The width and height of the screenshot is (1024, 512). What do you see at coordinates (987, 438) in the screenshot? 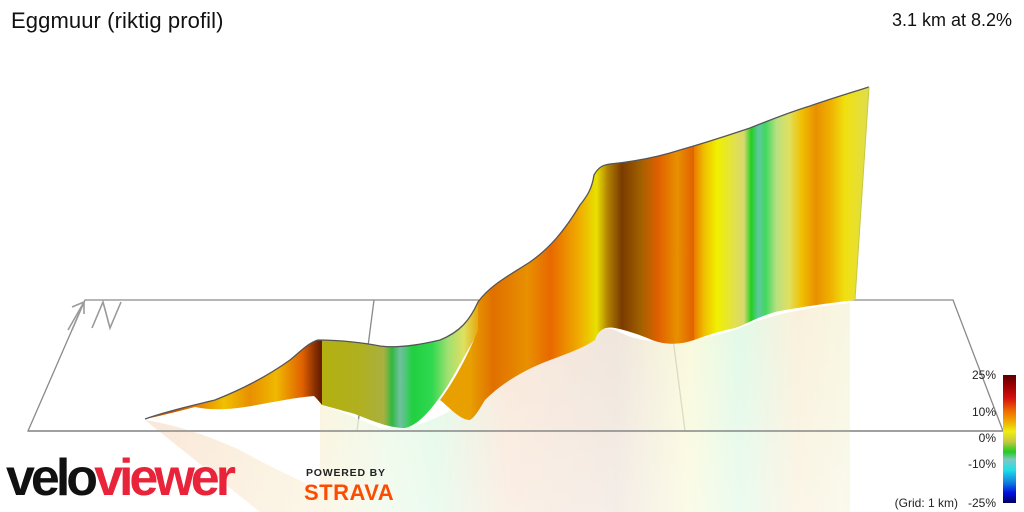
I see `legend-label-0: 0%` at bounding box center [987, 438].